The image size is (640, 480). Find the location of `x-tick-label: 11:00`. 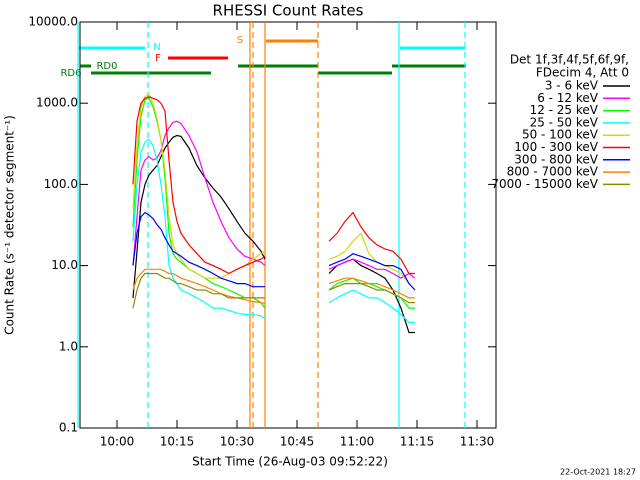

x-tick-label: 11:00 is located at coordinates (357, 442).